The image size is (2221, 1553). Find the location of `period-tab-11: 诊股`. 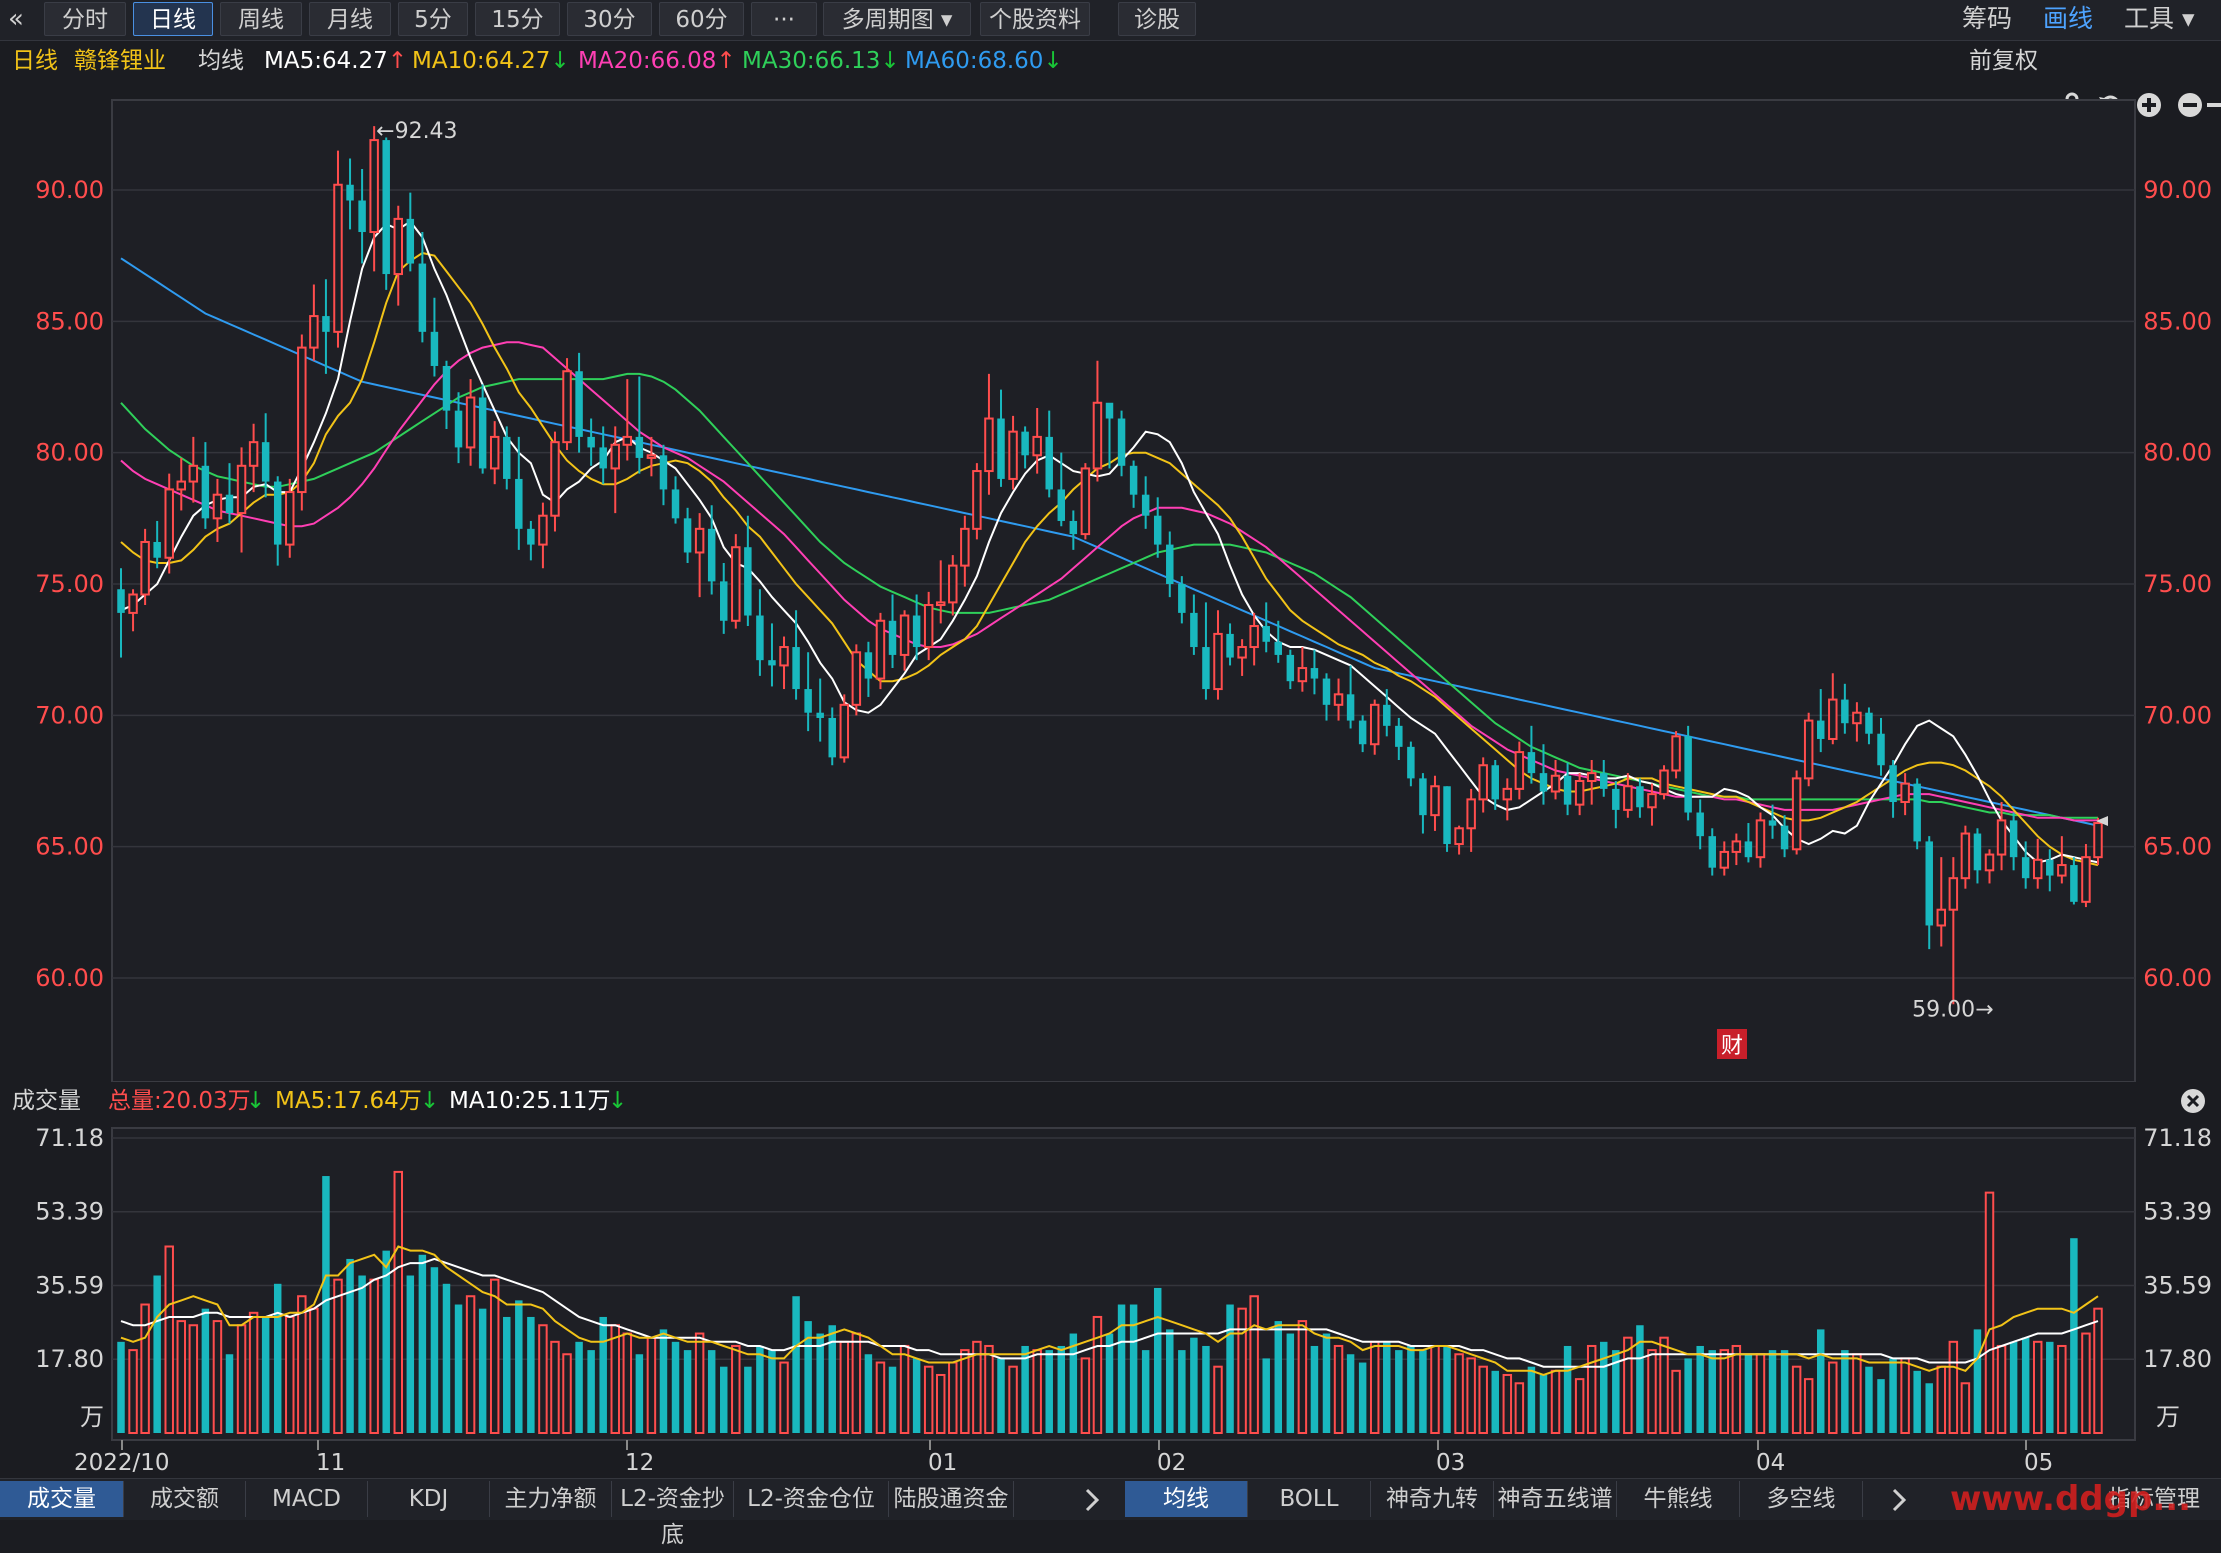

period-tab-11: 诊股 is located at coordinates (1157, 19).